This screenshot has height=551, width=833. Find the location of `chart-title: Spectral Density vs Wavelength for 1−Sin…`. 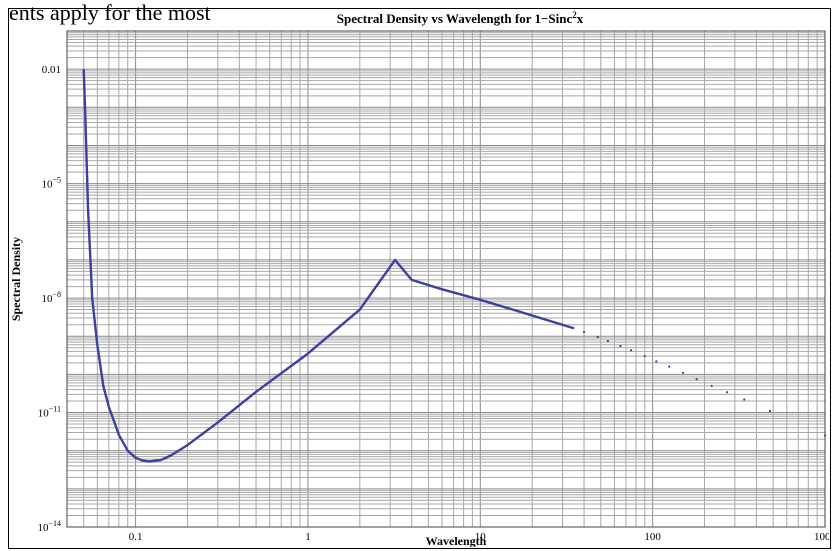

chart-title: Spectral Density vs Wavelength for 1−Sin… is located at coordinates (460, 18).